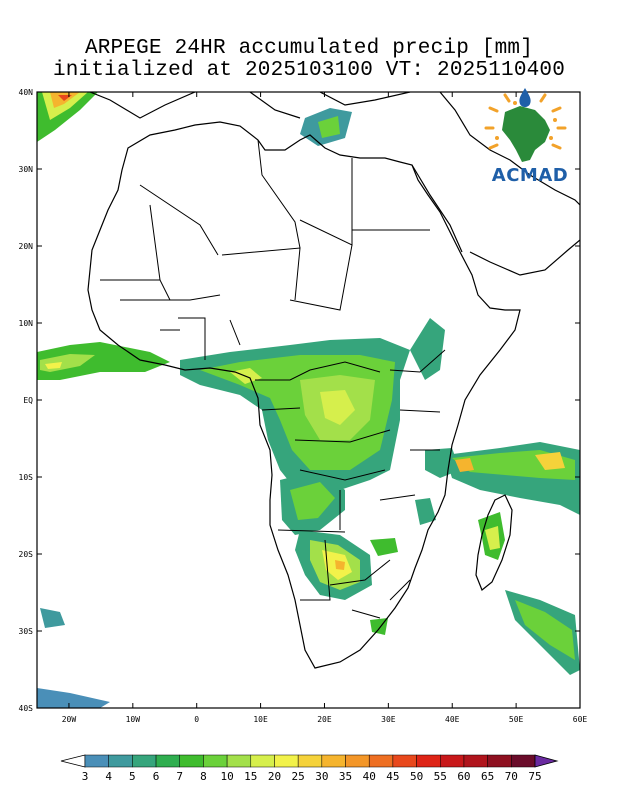  What do you see at coordinates (196, 719) in the screenshot?
I see `lon-label: 0` at bounding box center [196, 719].